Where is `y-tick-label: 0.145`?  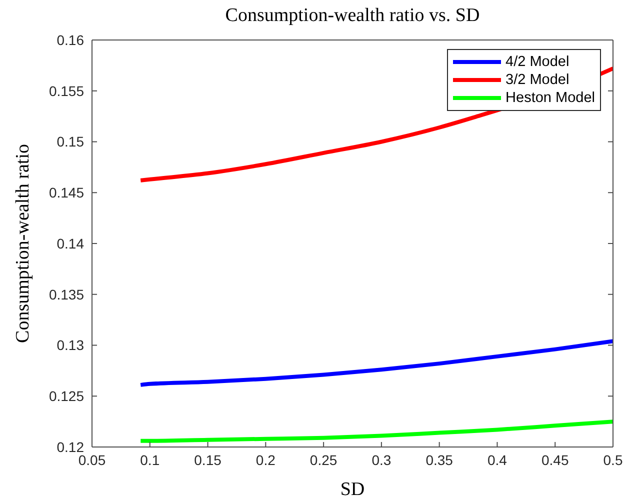
y-tick-label: 0.145 is located at coordinates (66, 192).